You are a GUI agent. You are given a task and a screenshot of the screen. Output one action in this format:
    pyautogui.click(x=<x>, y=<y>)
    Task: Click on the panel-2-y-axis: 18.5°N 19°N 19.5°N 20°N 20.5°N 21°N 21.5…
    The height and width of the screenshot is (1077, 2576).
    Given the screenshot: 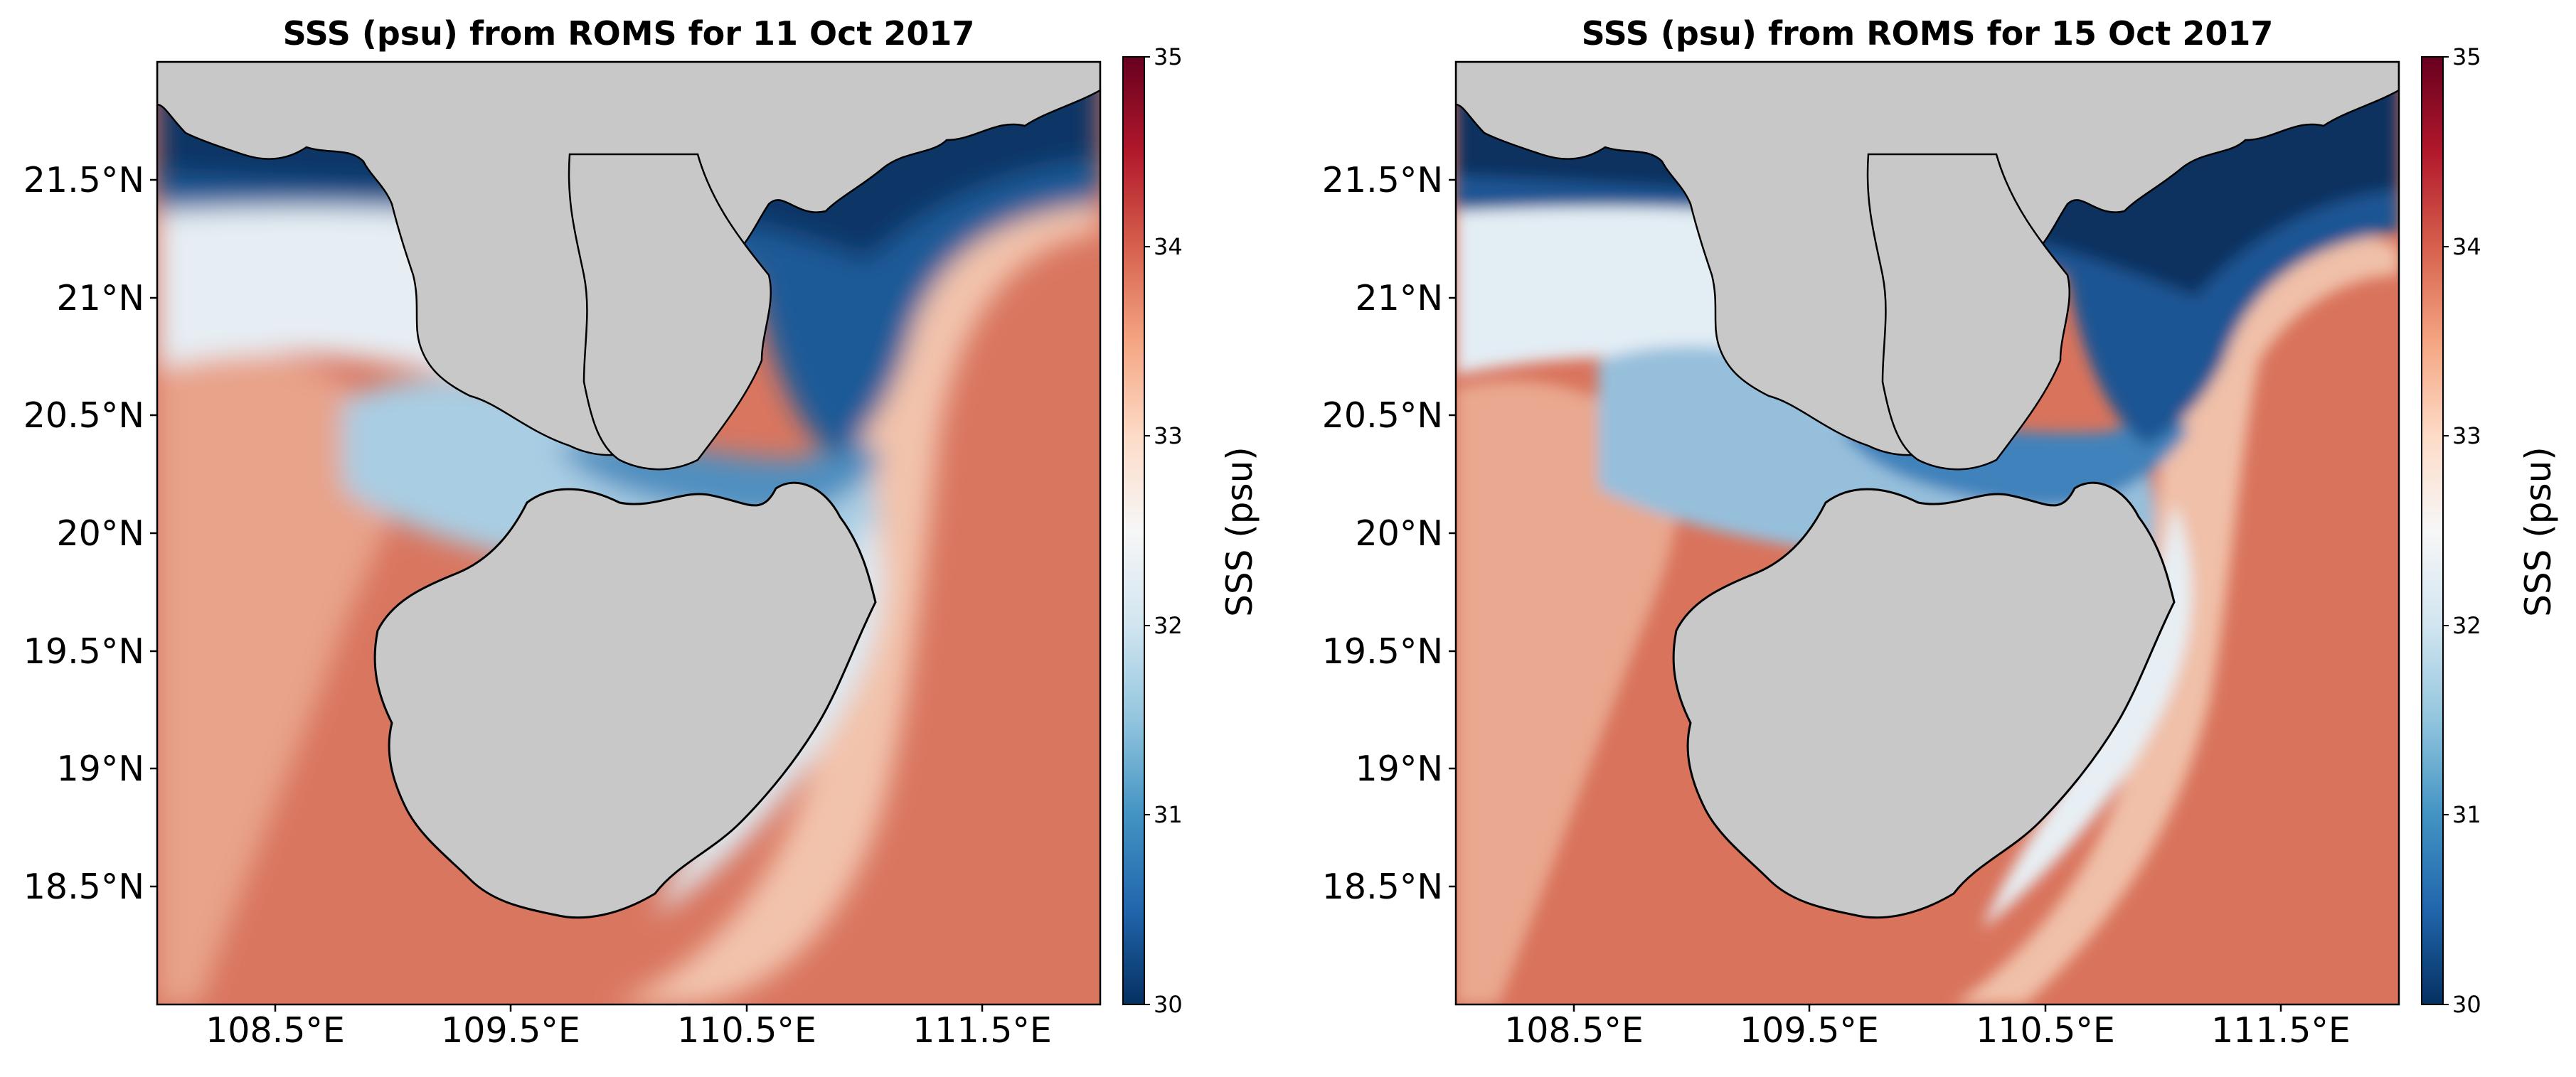 What is the action you would take?
    pyautogui.click(x=1389, y=533)
    